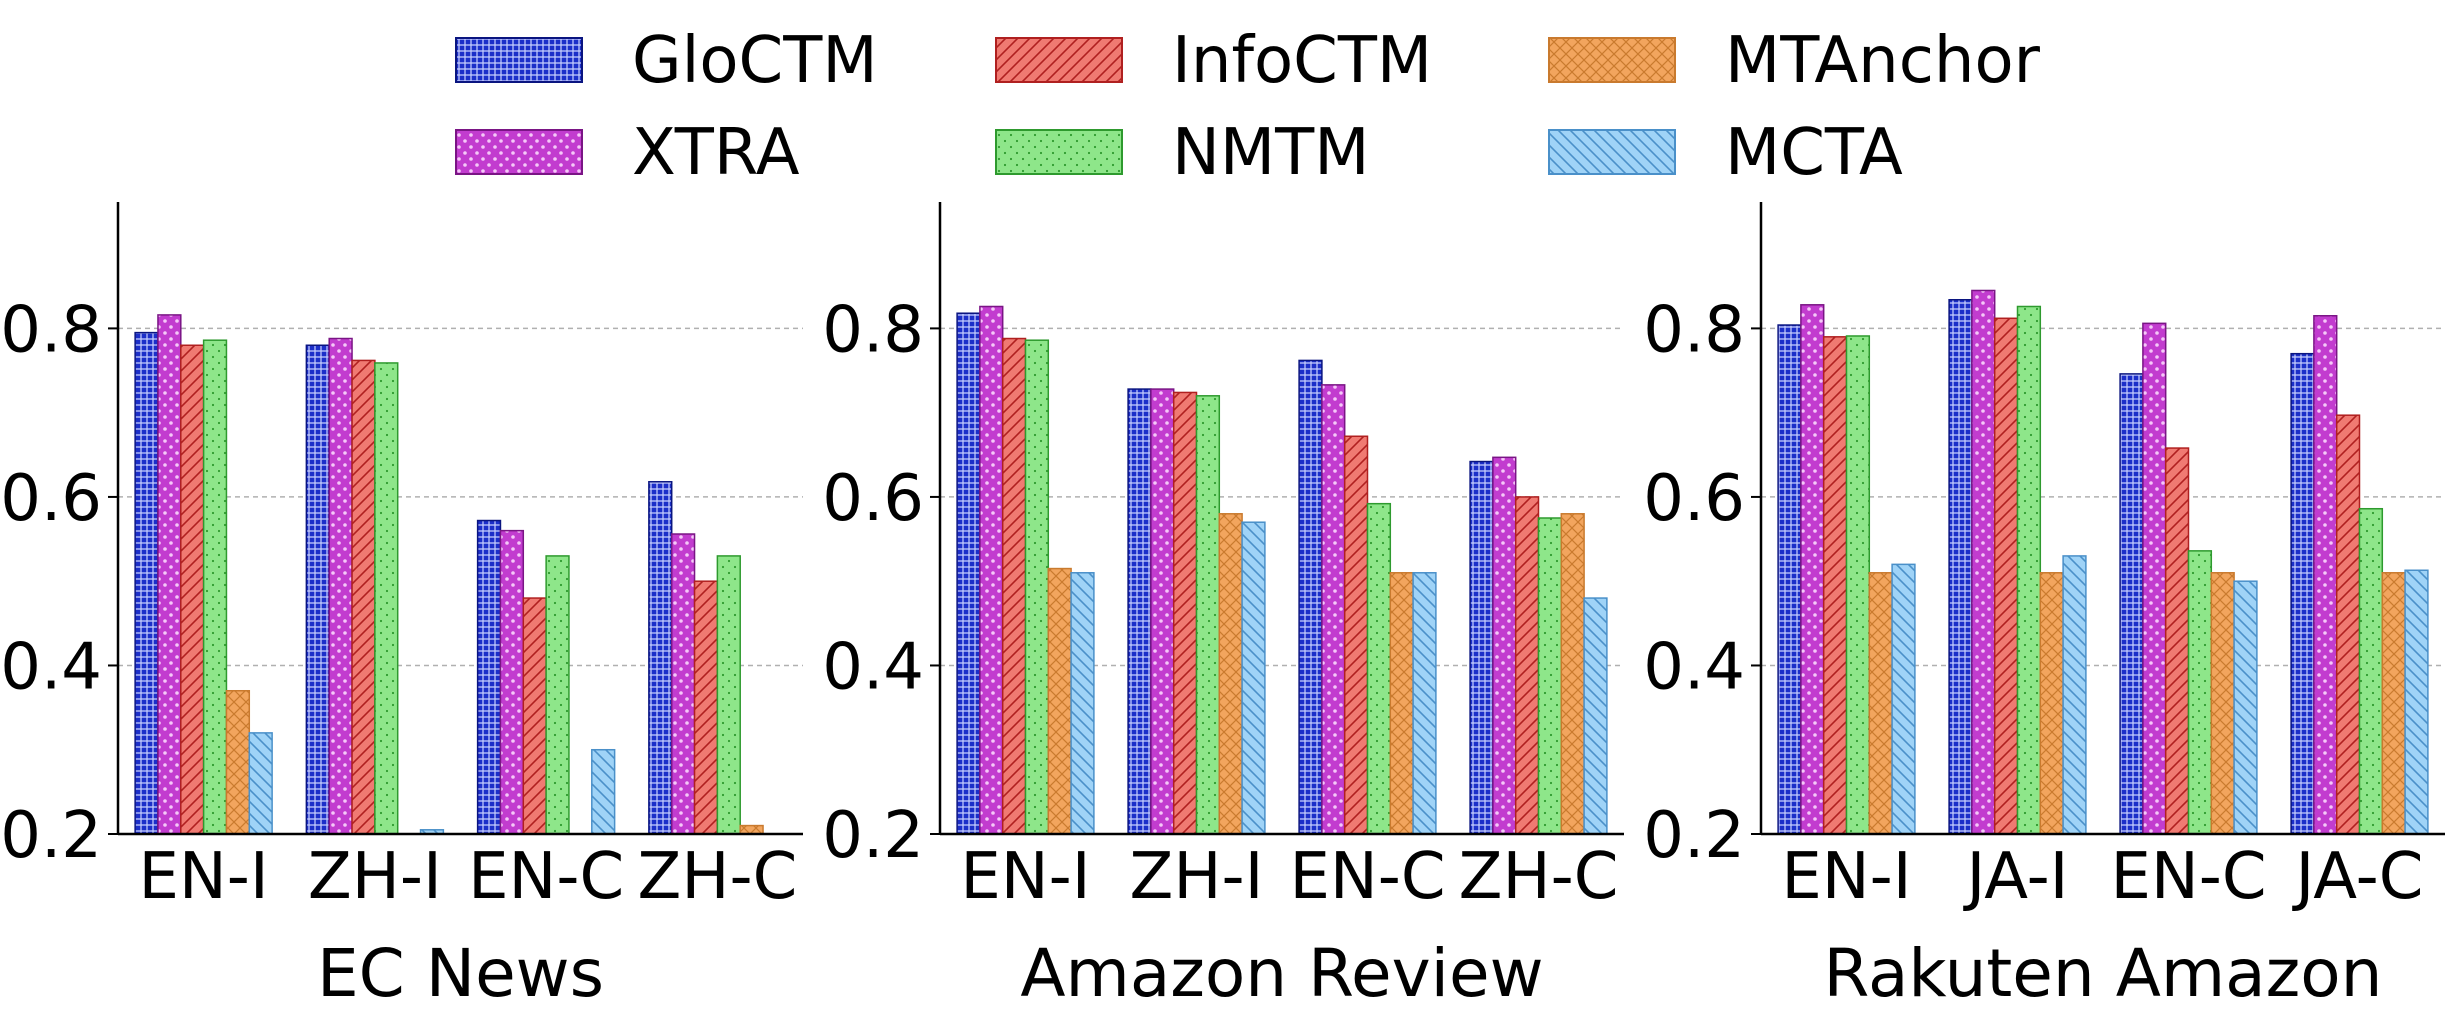 Image resolution: width=2454 pixels, height=1017 pixels. What do you see at coordinates (489, 677) in the screenshot?
I see `bar-ec-news-gloctm-en-c` at bounding box center [489, 677].